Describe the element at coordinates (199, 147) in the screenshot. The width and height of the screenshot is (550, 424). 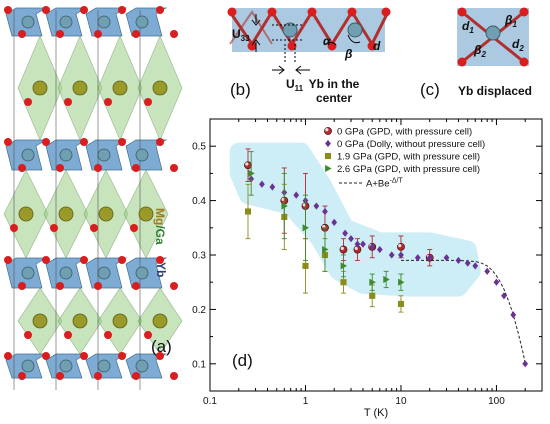
I see `y-tick-label: 0.5` at that location.